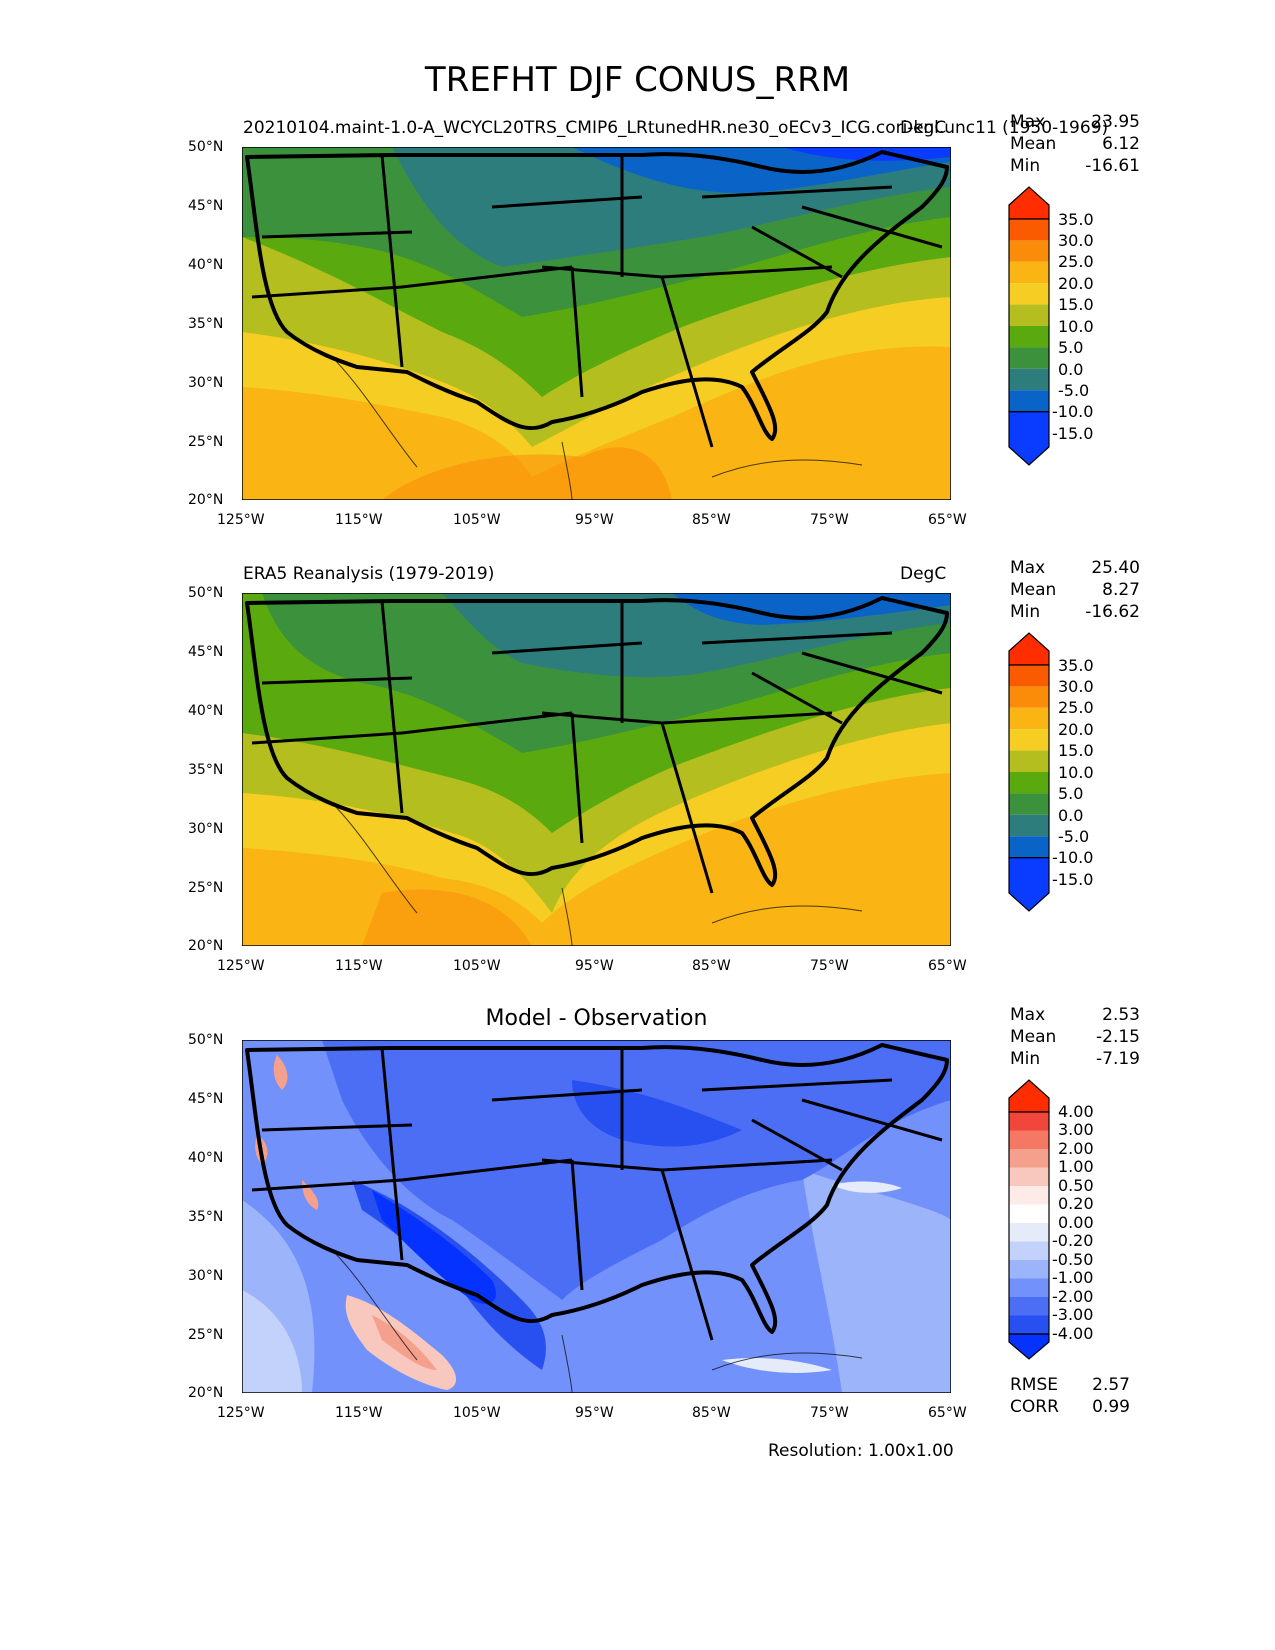 Image resolution: width=1275 pixels, height=1650 pixels. Describe the element at coordinates (206, 829) in the screenshot. I see `panel2-lat-tick: 30°N` at that location.